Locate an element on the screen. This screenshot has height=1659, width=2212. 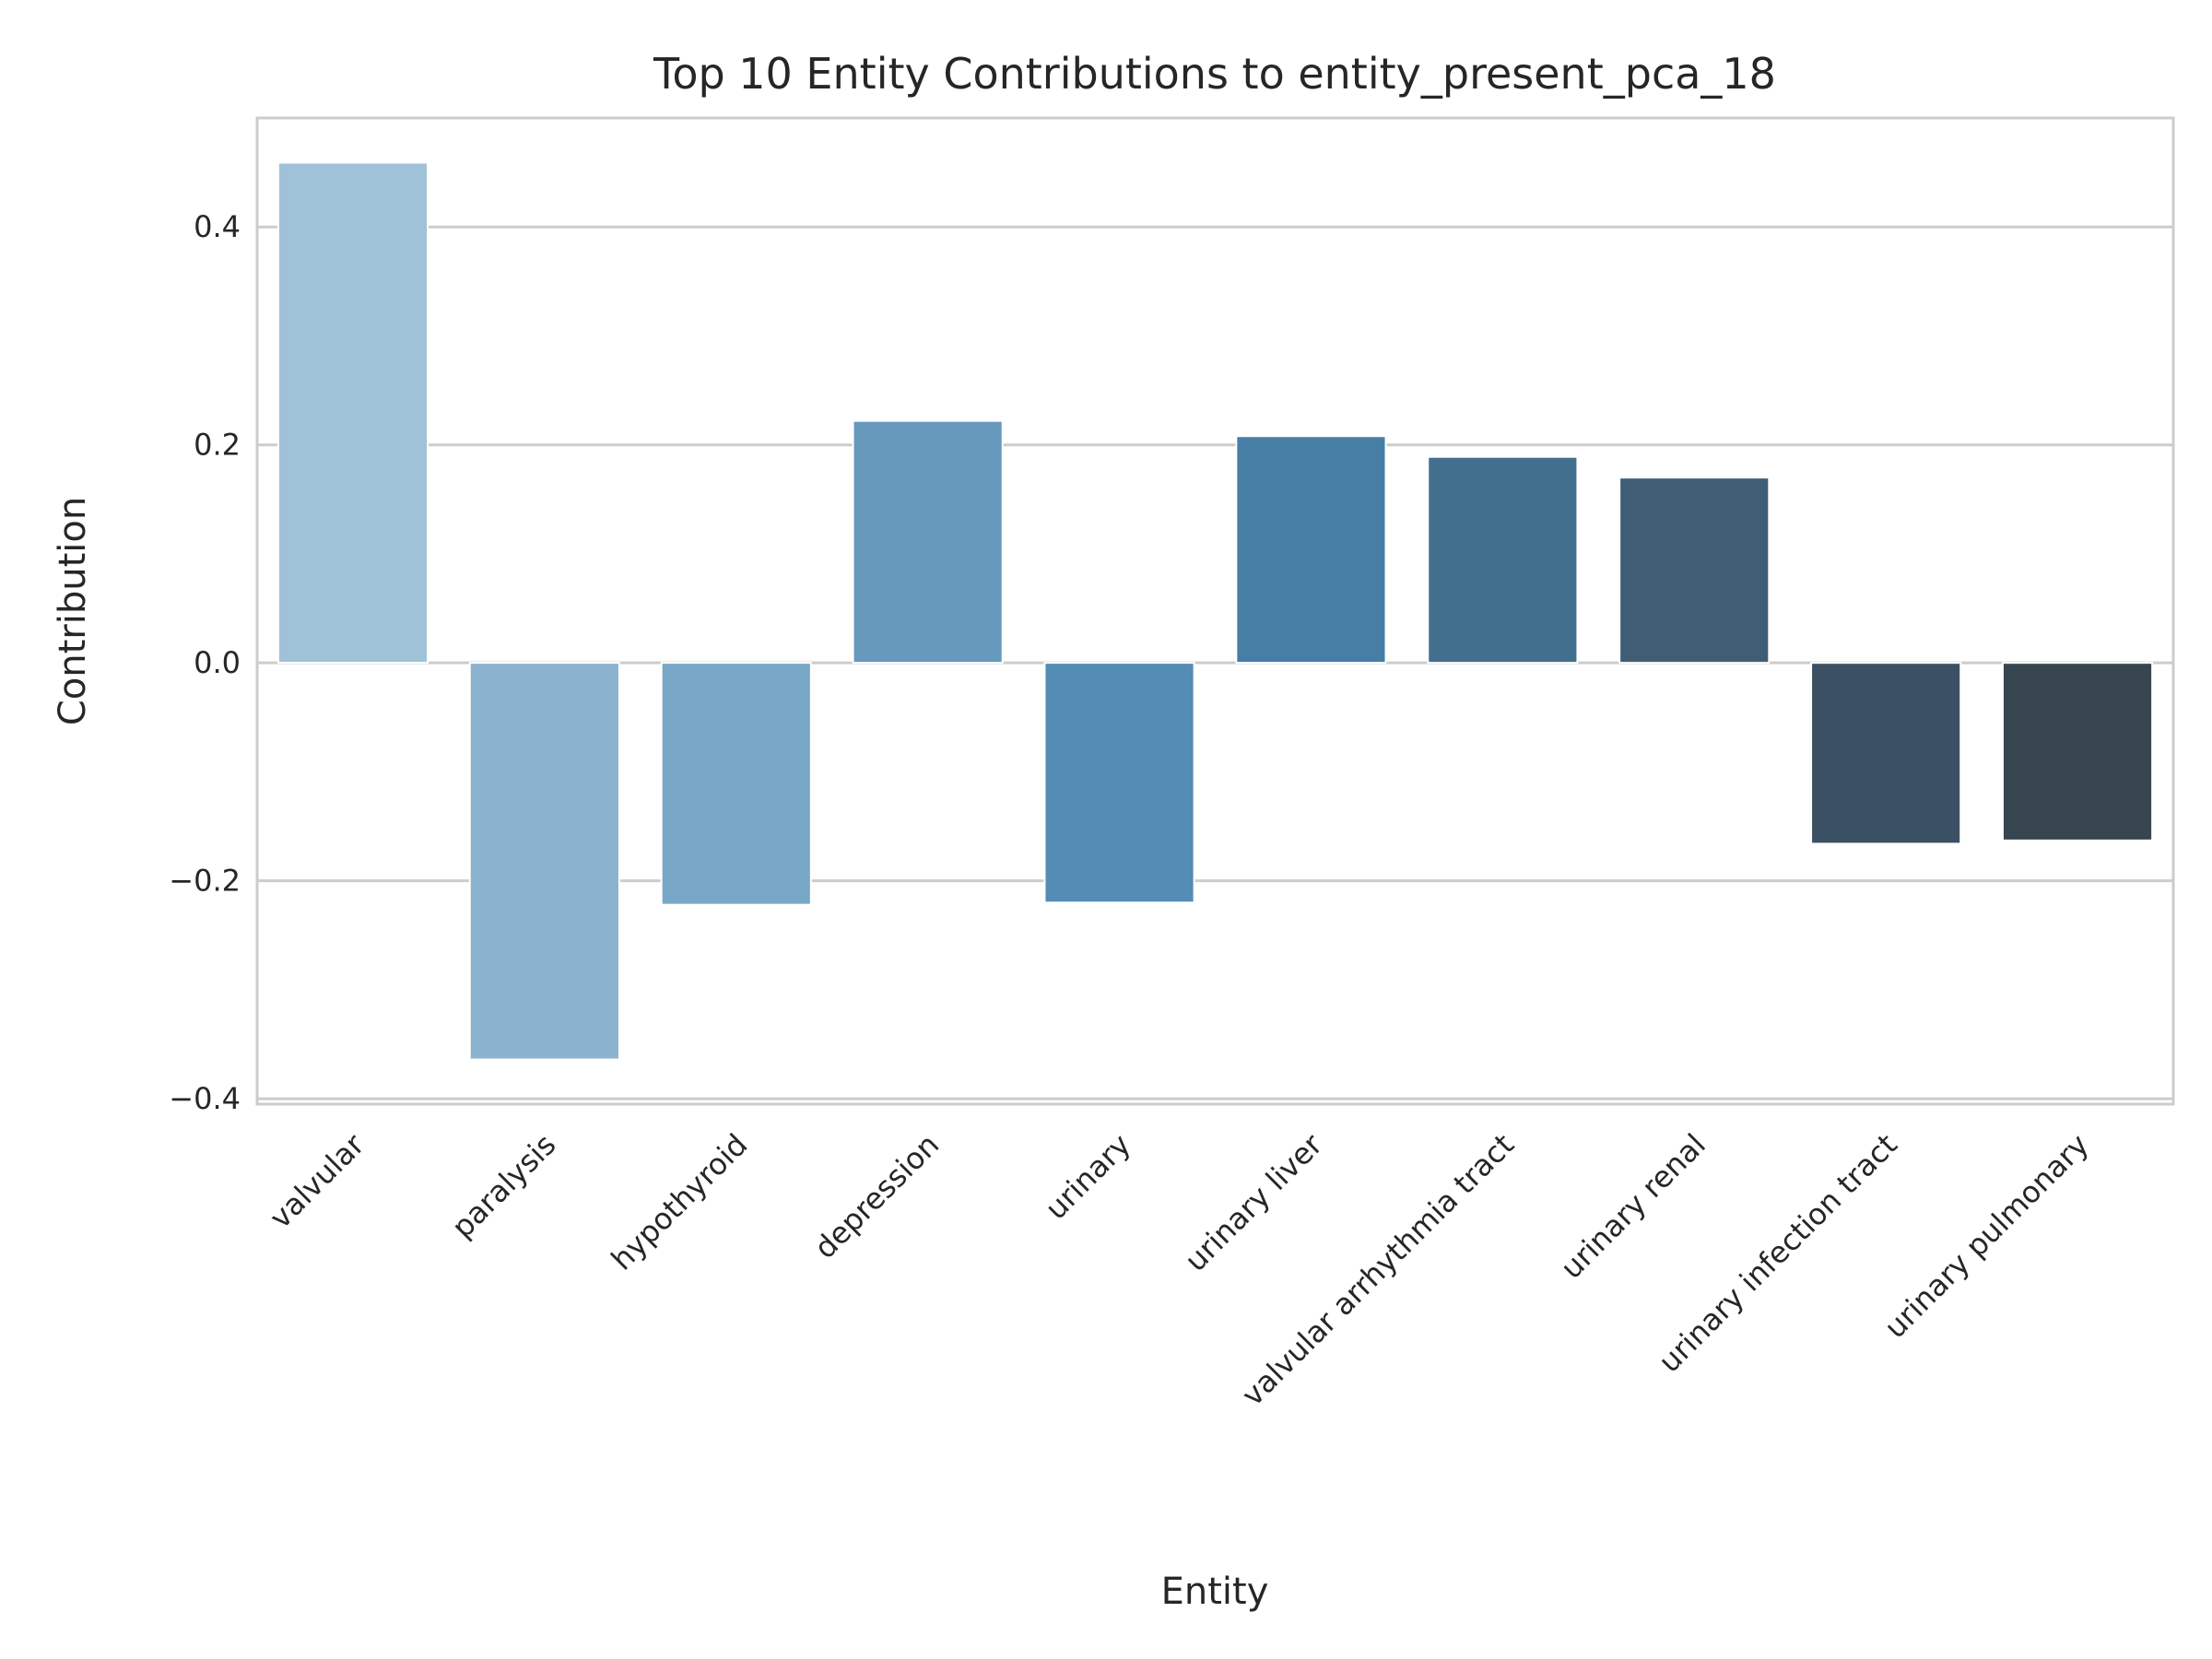
bar-hypothyroid is located at coordinates (736, 784).